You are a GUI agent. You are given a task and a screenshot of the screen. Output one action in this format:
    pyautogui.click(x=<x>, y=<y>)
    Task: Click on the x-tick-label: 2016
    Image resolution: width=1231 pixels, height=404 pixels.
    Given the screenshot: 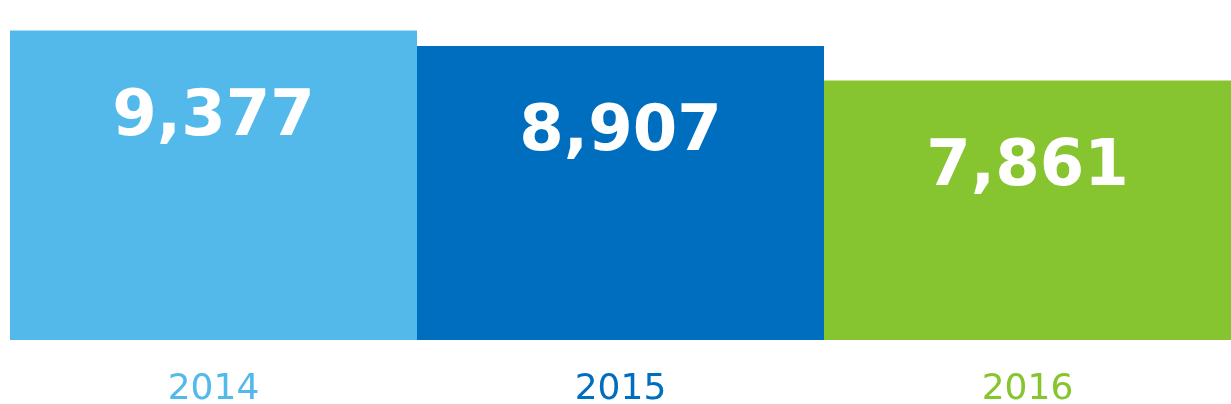 What is the action you would take?
    pyautogui.click(x=1027, y=384)
    